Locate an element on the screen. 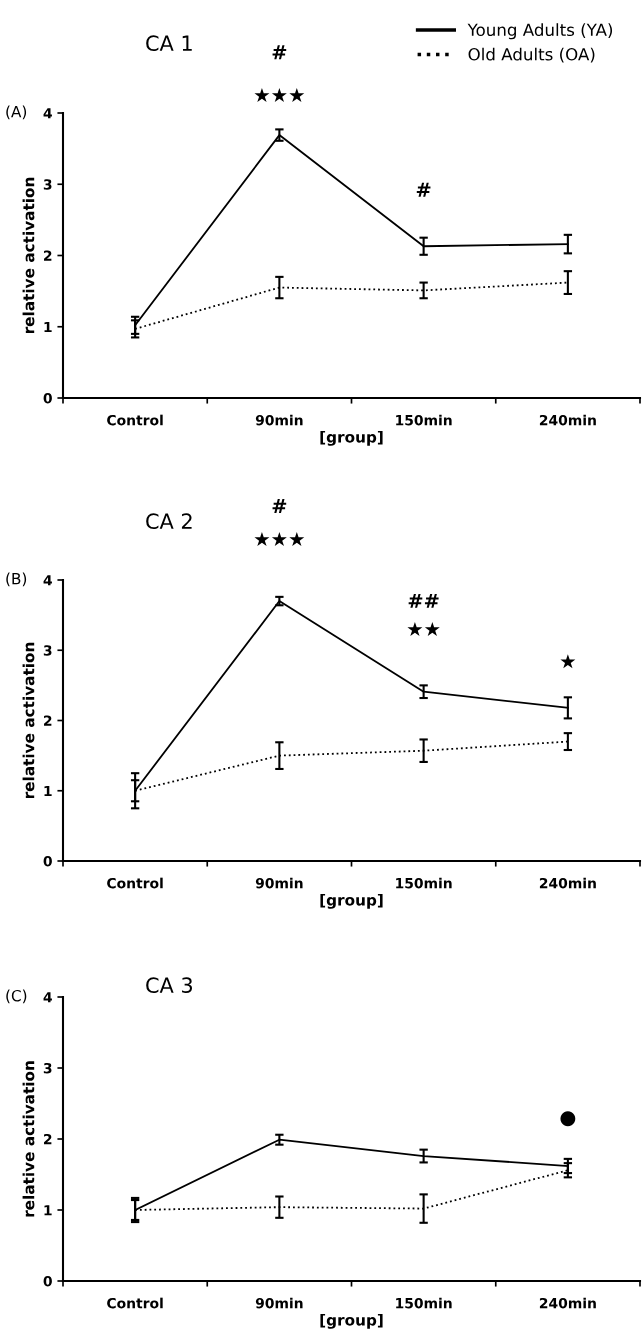 This screenshot has width=644, height=1341. legend-label: Young Adults (YA) is located at coordinates (540, 31).